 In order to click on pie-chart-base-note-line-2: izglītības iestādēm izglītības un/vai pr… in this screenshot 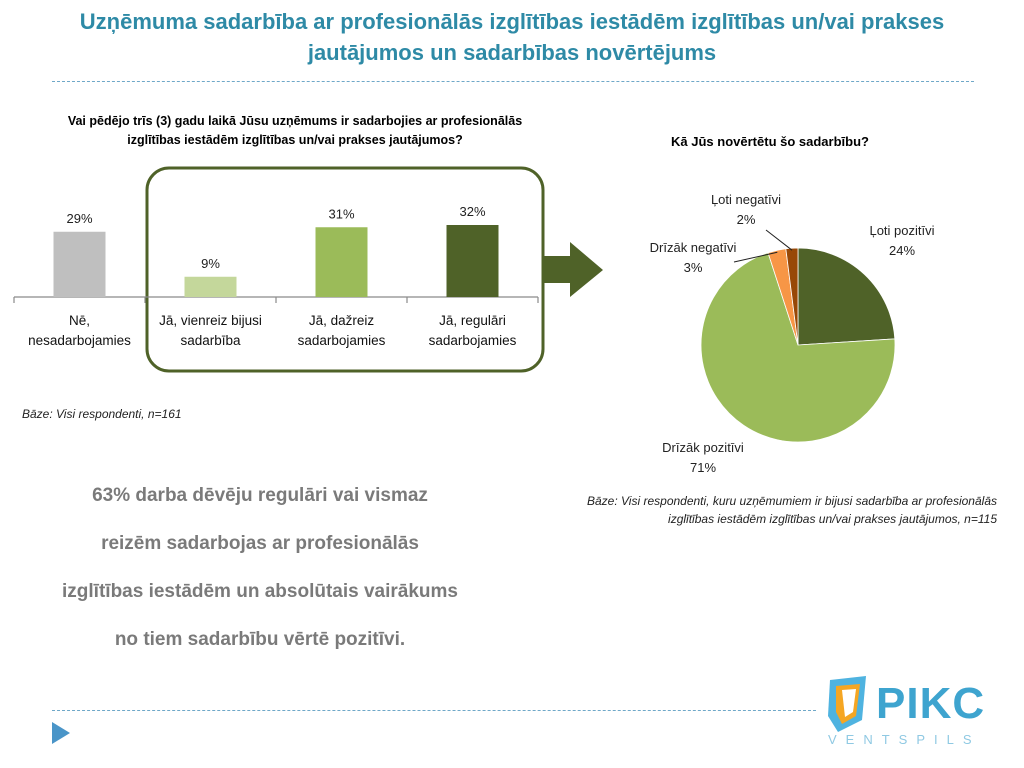, I will do `click(832, 519)`.